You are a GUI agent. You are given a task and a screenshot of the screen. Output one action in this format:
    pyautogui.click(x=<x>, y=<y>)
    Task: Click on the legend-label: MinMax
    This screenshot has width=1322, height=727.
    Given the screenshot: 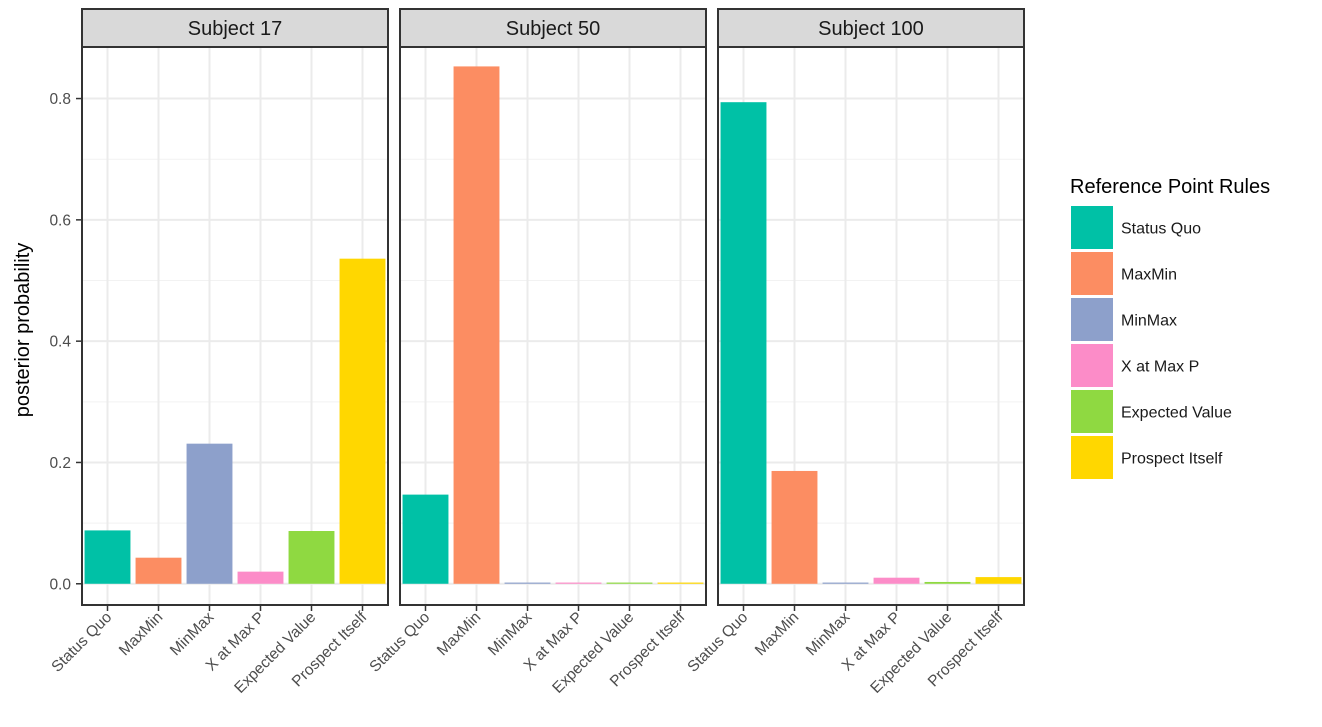 What is the action you would take?
    pyautogui.click(x=1149, y=321)
    